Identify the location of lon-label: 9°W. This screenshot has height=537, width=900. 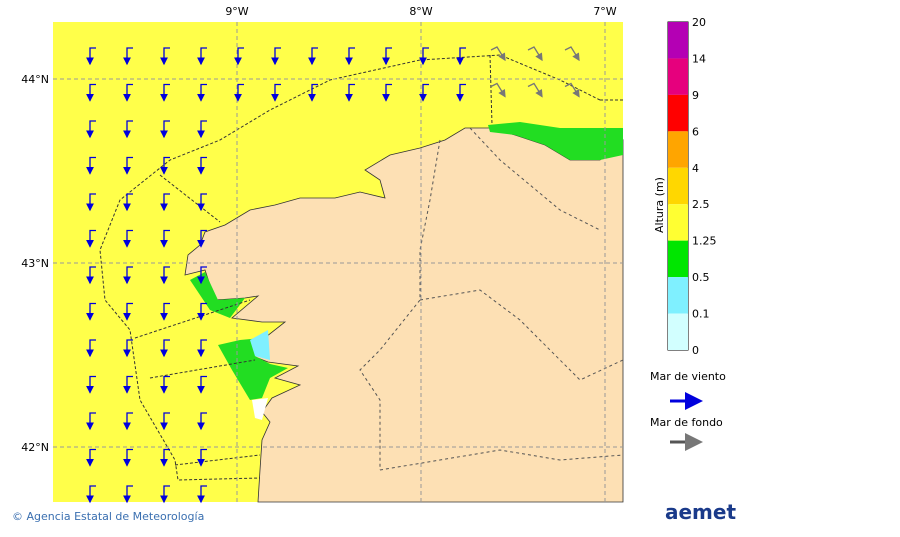
(236, 11).